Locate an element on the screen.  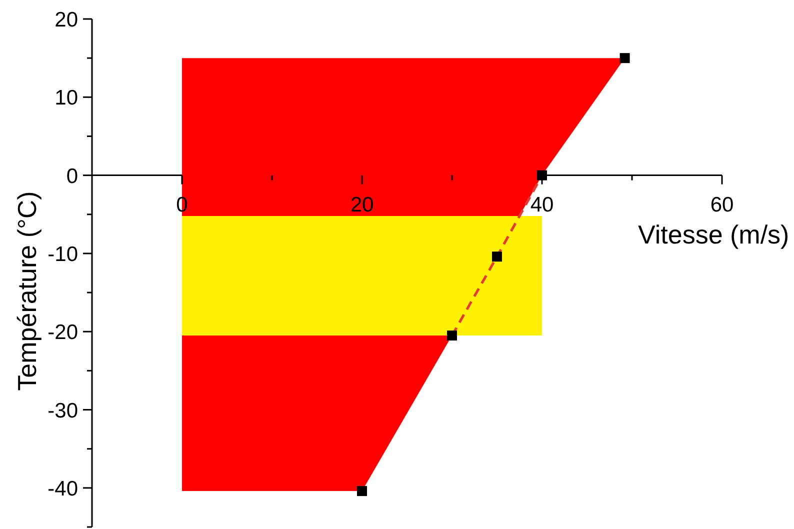
x-tick-label: 0 is located at coordinates (182, 204).